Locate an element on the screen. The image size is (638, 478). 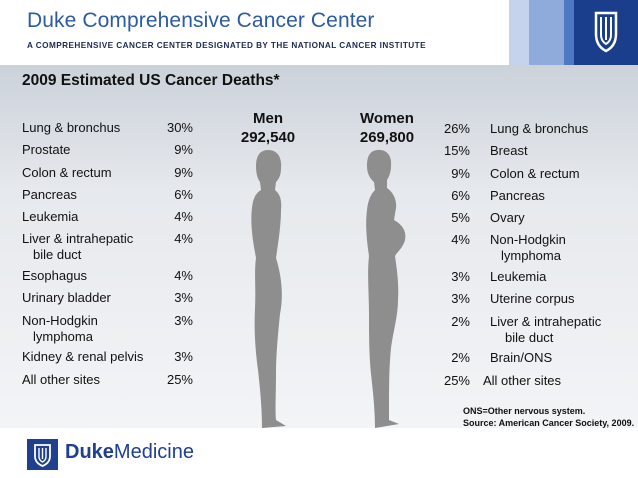
footer-bar is located at coordinates (319, 453).